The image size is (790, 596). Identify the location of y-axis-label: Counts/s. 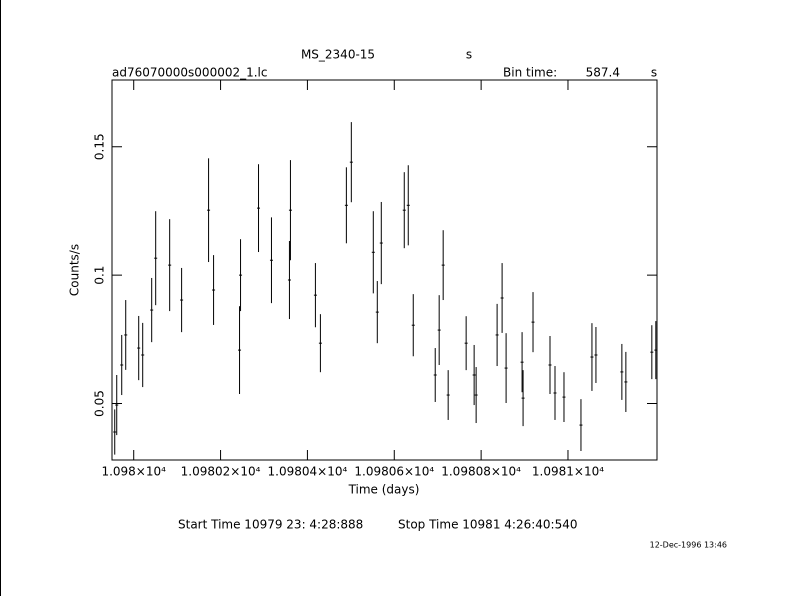
(75, 270).